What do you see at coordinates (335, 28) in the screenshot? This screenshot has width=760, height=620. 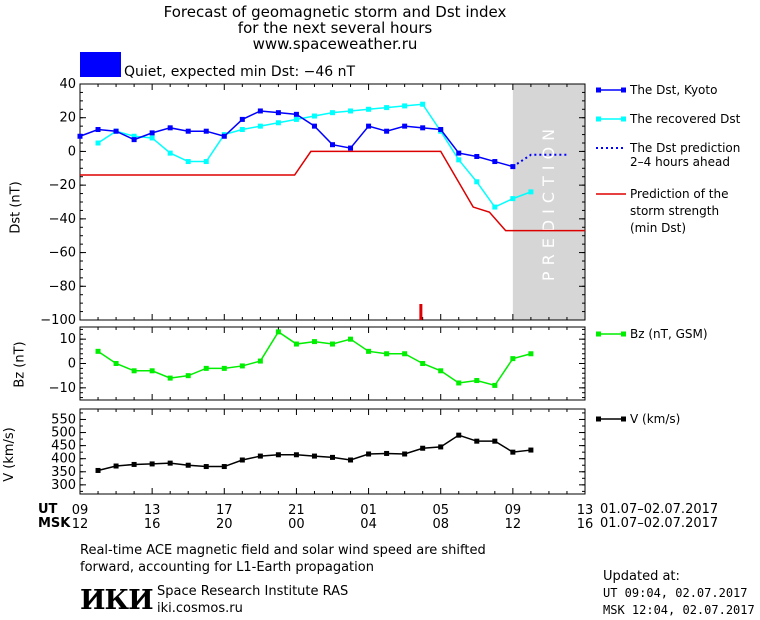 I see `chart-title-line-2: for the next several hours` at bounding box center [335, 28].